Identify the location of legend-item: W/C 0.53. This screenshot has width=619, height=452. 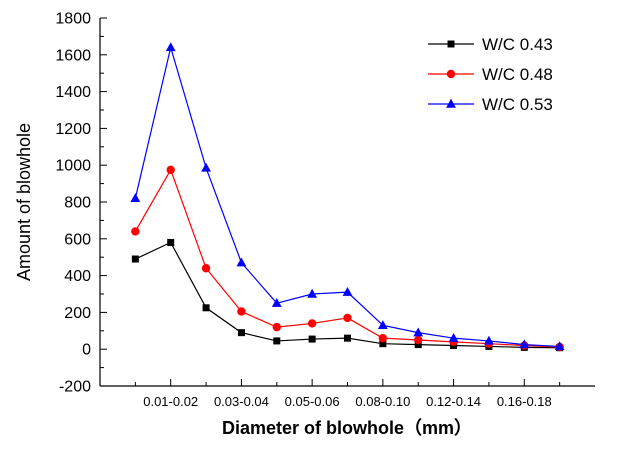
(490, 104).